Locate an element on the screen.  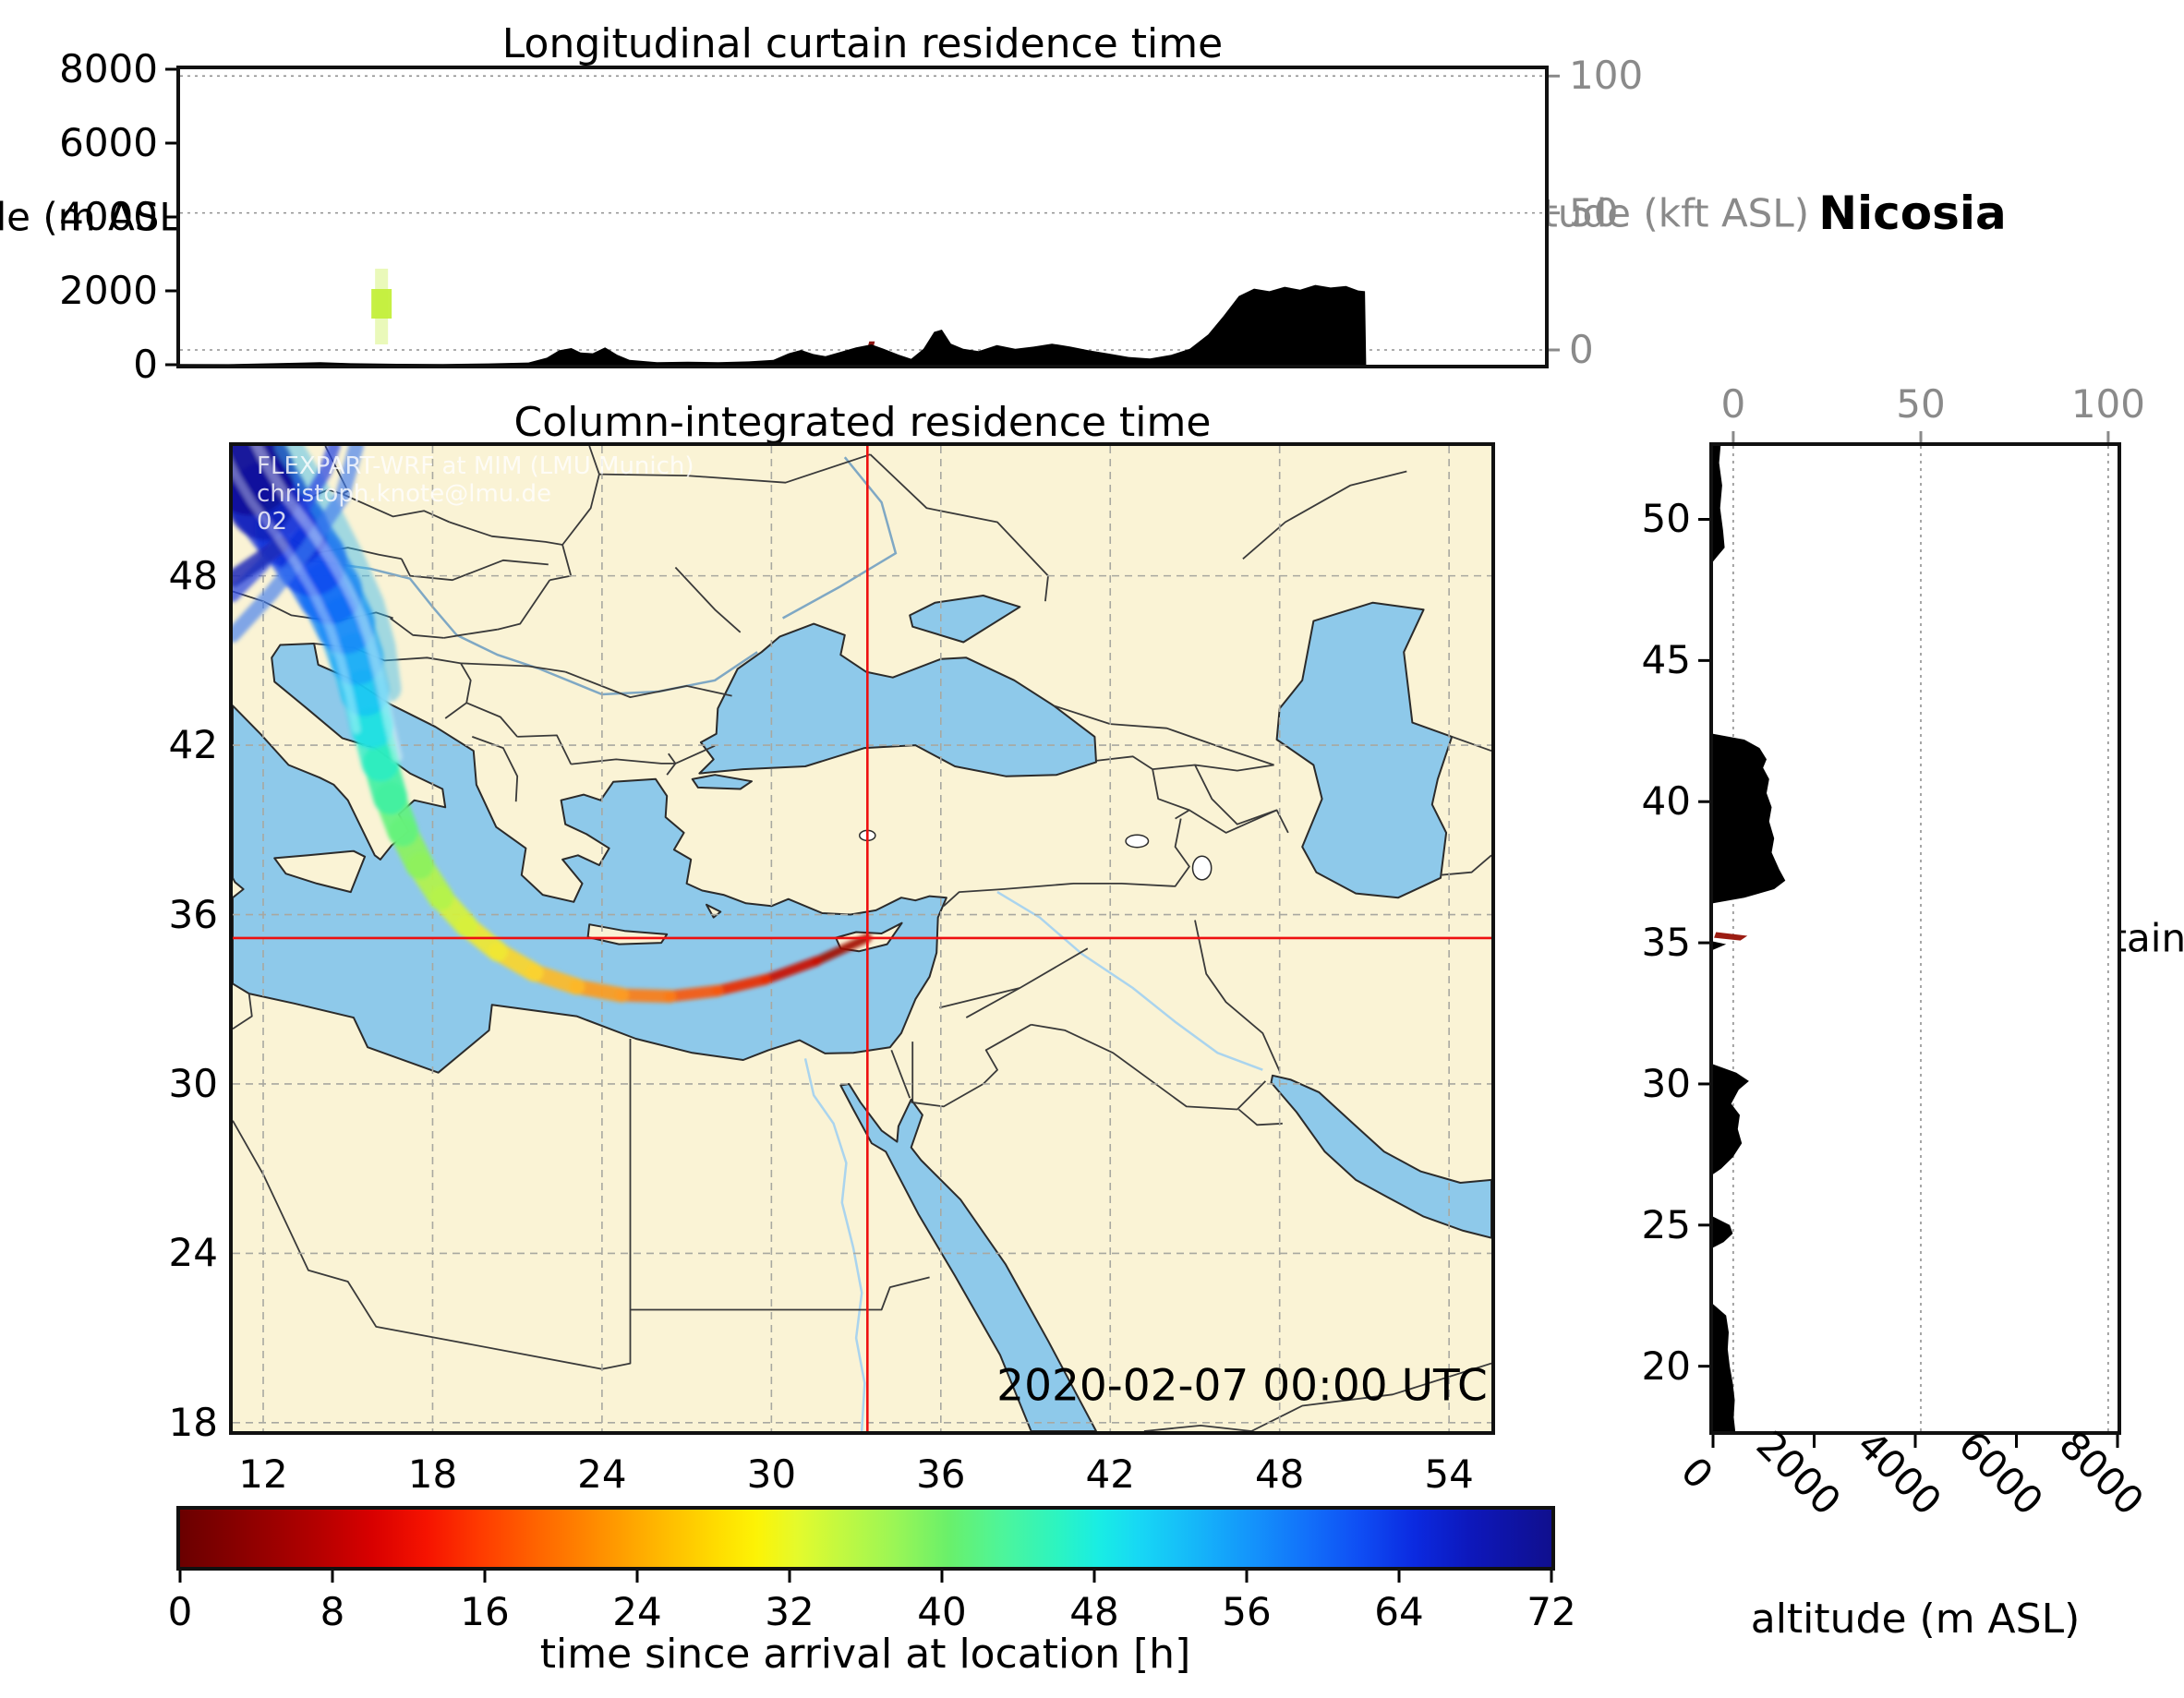
map-lon-label: 18 is located at coordinates (432, 1474).